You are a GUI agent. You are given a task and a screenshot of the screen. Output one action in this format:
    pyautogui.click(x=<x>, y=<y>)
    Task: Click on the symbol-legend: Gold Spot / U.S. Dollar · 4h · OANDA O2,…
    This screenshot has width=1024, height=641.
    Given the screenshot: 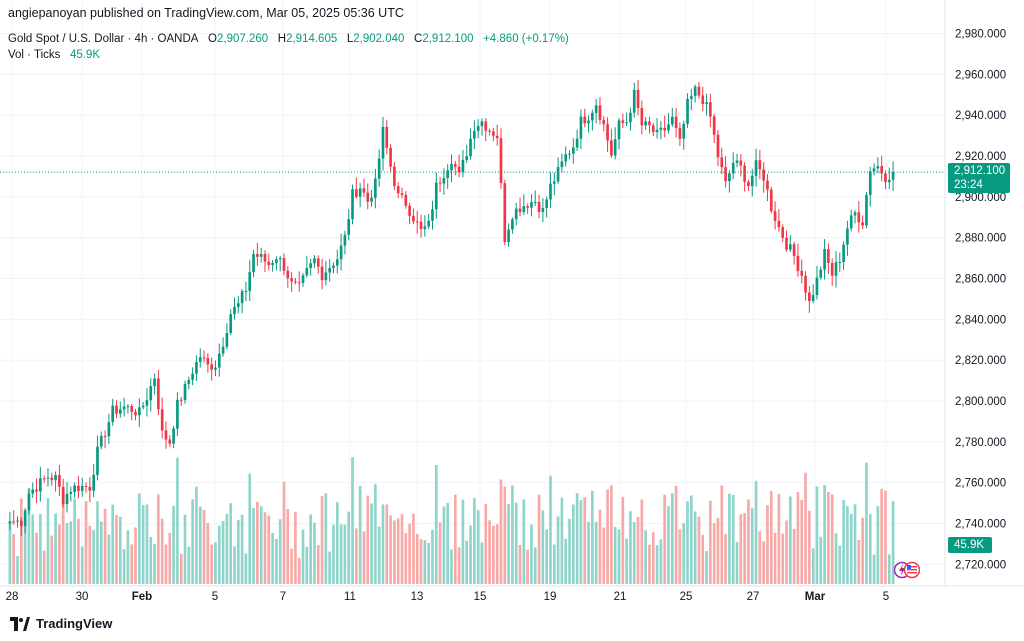 What is the action you would take?
    pyautogui.click(x=288, y=39)
    